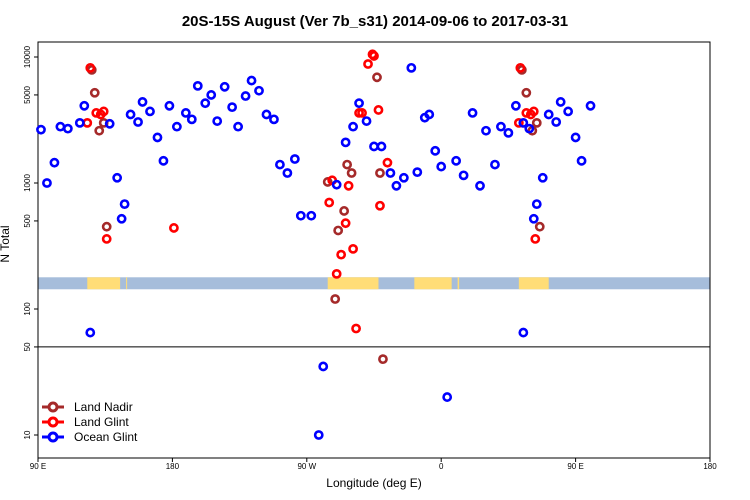  Describe the element at coordinates (27, 434) in the screenshot. I see `y-tick-label: 10` at that location.